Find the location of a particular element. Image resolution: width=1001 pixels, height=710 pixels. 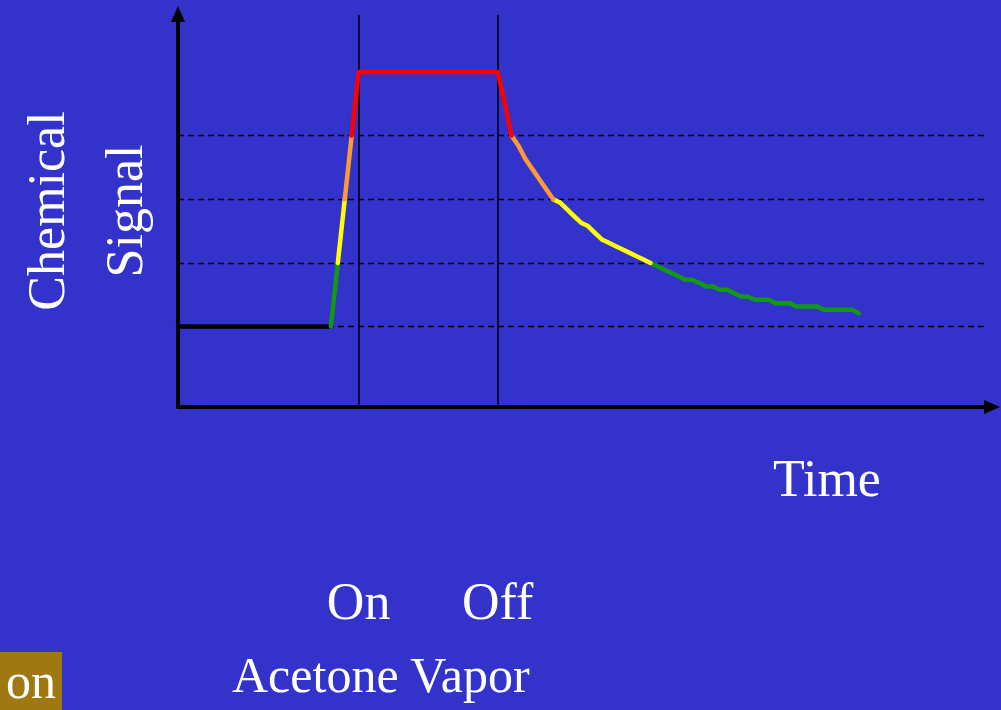

text: on is located at coordinates (31, 681).